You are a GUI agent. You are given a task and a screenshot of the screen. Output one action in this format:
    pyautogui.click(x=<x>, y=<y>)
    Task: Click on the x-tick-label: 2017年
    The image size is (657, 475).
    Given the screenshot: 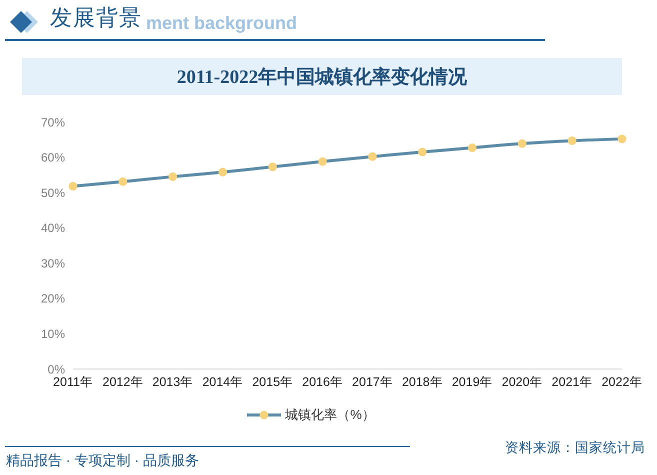 What is the action you would take?
    pyautogui.click(x=372, y=381)
    